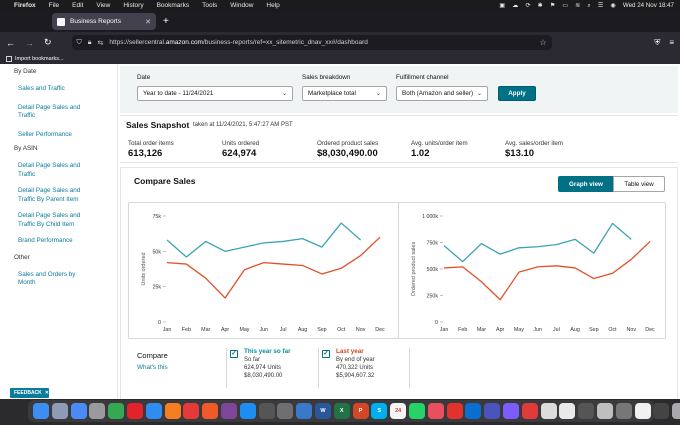 Image resolution: width=680 pixels, height=425 pixels. I want to click on tor-icon, so click(228, 411).